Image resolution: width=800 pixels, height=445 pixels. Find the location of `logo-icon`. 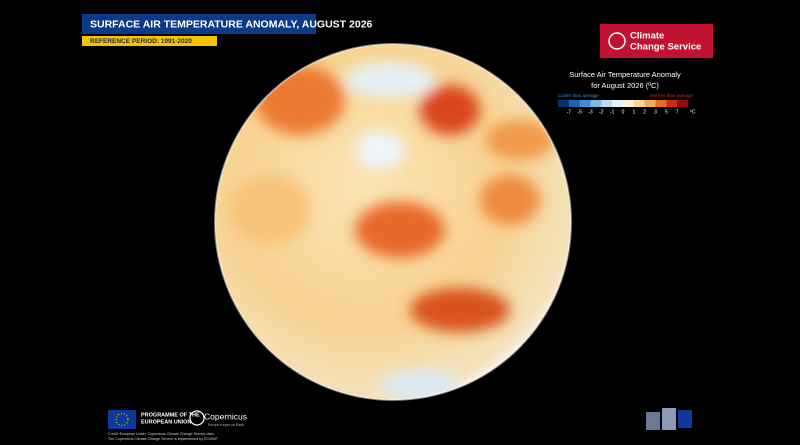

logo-icon is located at coordinates (617, 41).